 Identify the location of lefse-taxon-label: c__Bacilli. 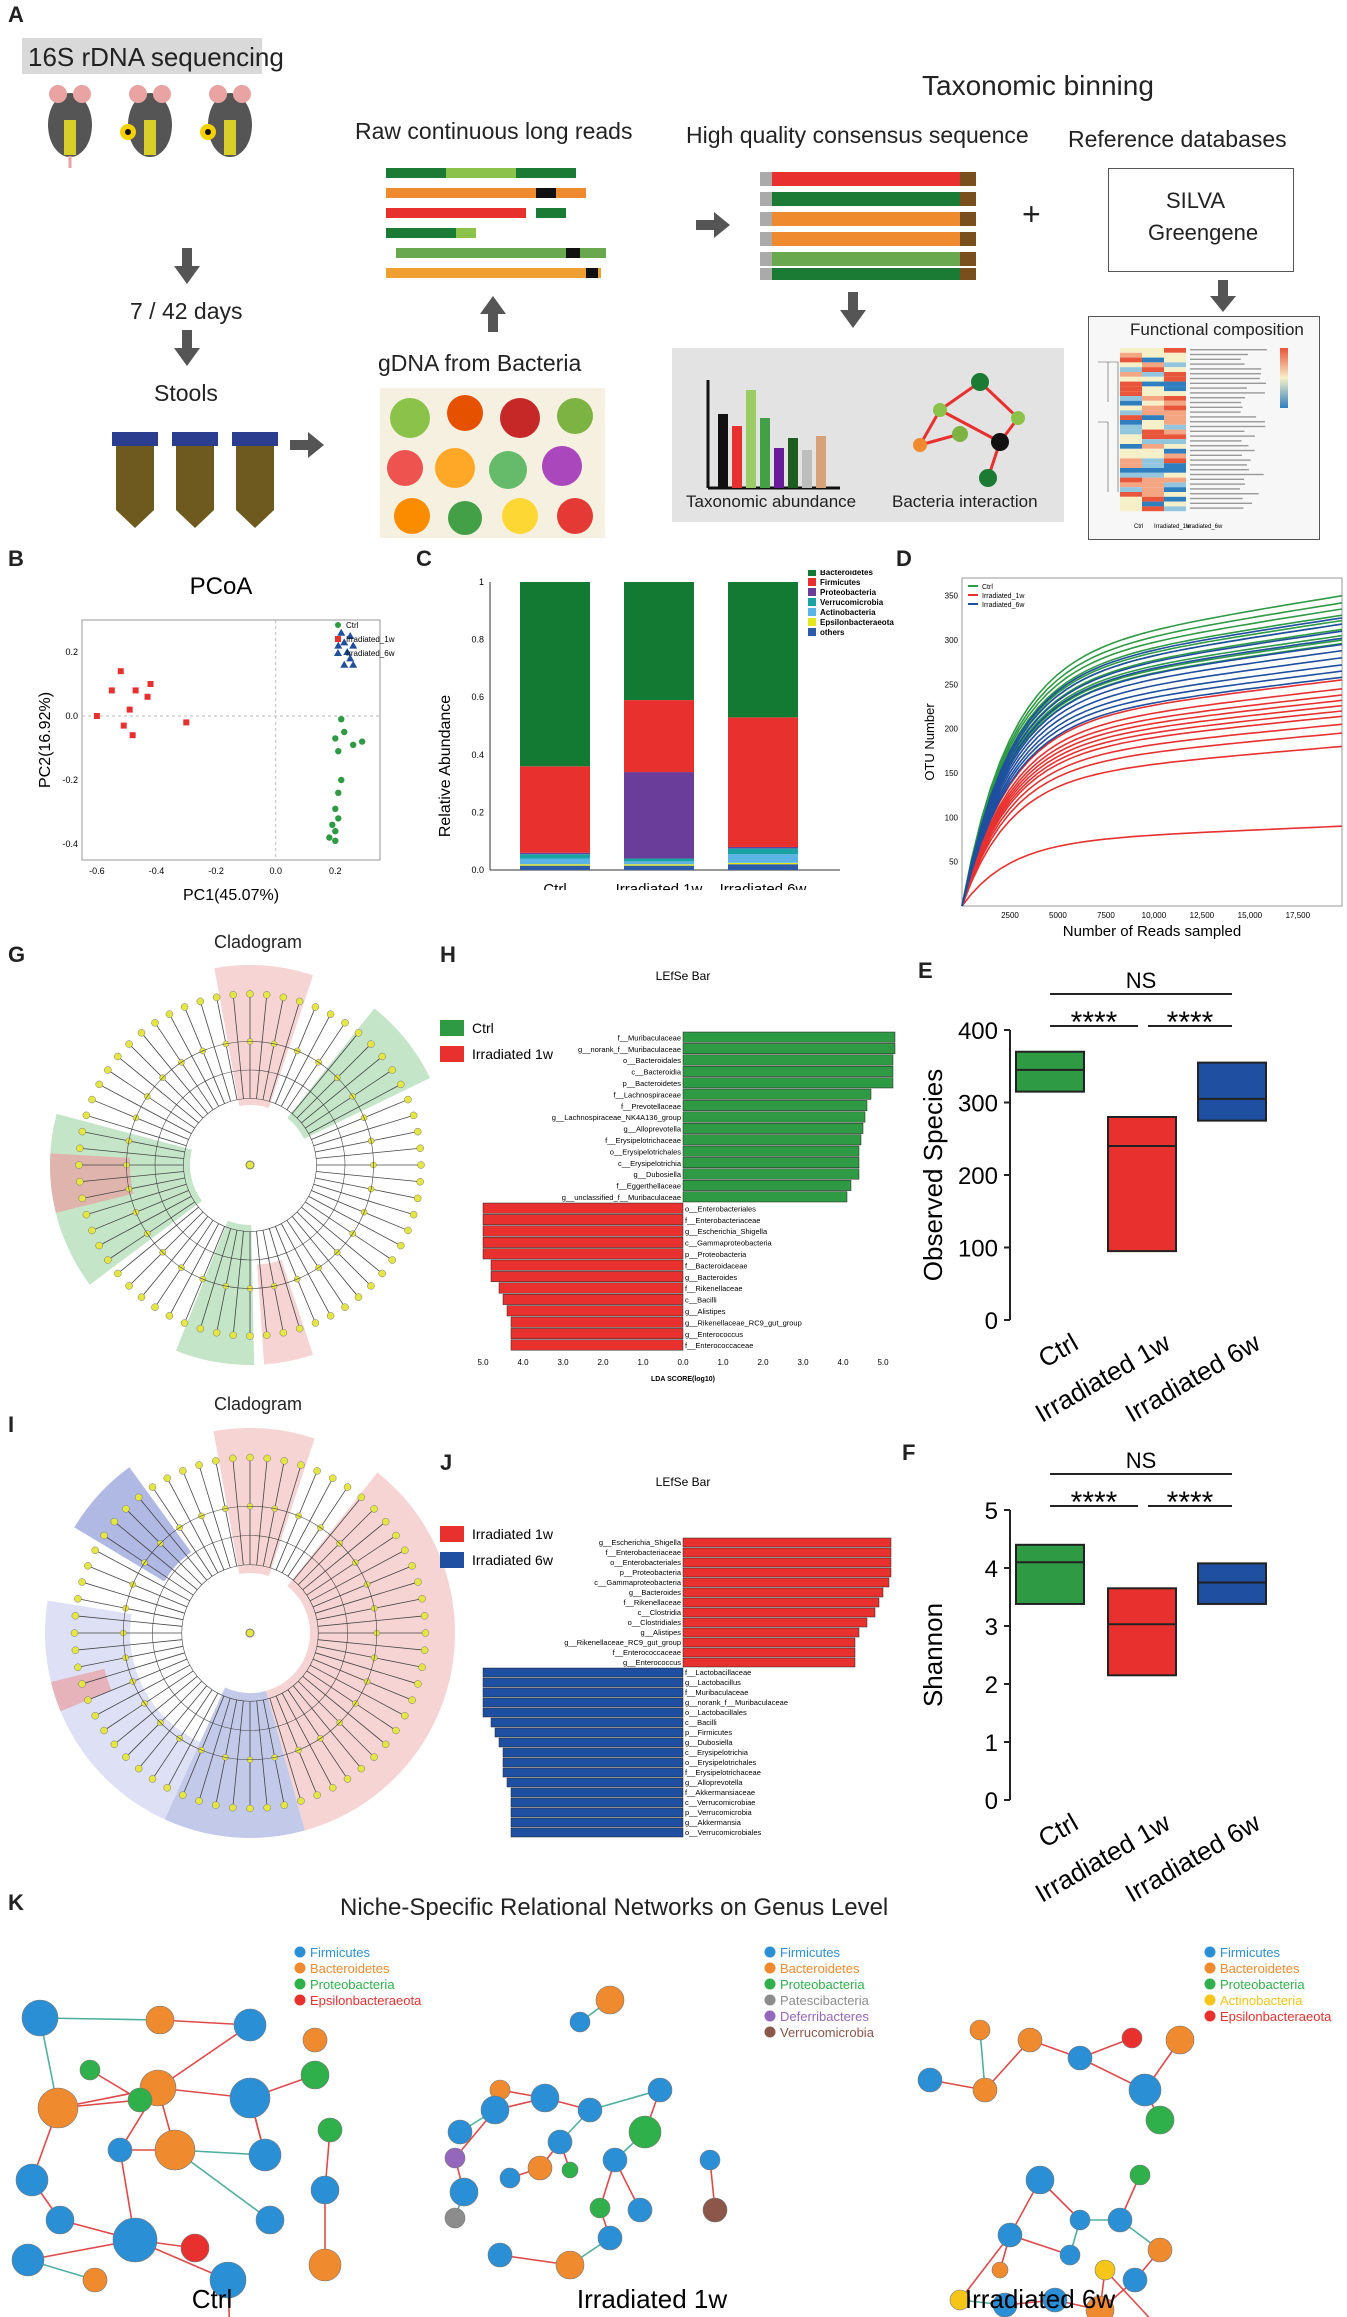
(701, 1300).